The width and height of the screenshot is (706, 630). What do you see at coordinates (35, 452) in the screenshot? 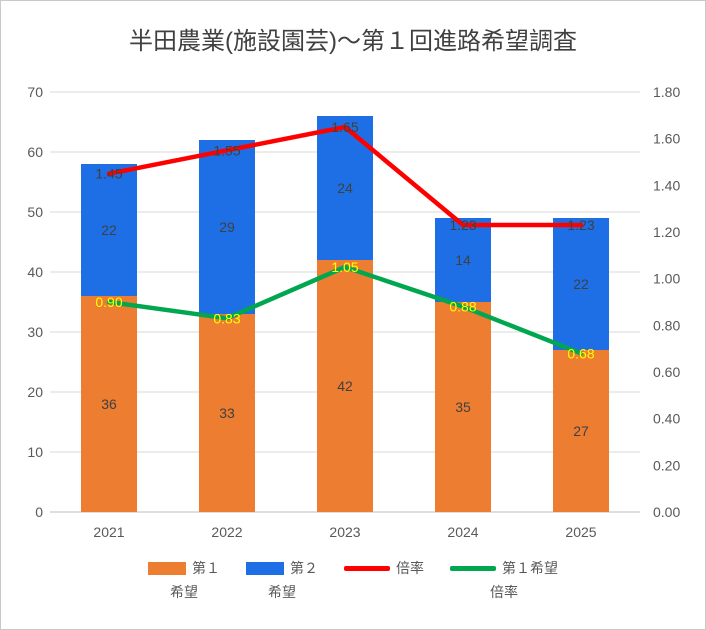
I see `left-axis-tick: 10` at bounding box center [35, 452].